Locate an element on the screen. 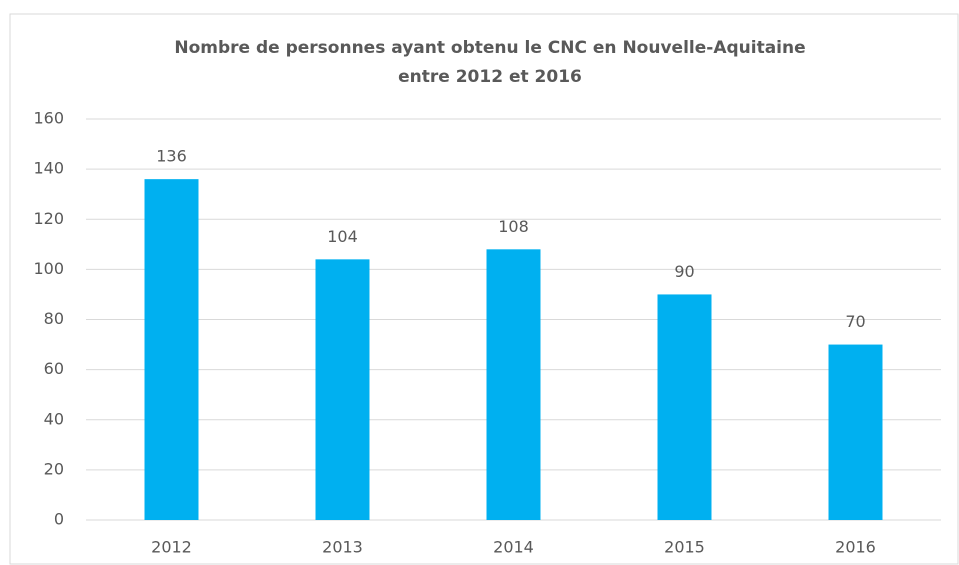  y-tick-label: 60 is located at coordinates (54, 368).